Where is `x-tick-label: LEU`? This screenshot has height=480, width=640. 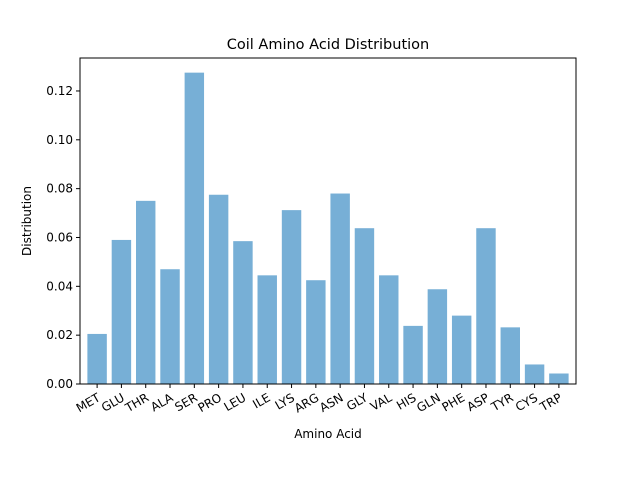
x-tick-label: LEU is located at coordinates (234, 402).